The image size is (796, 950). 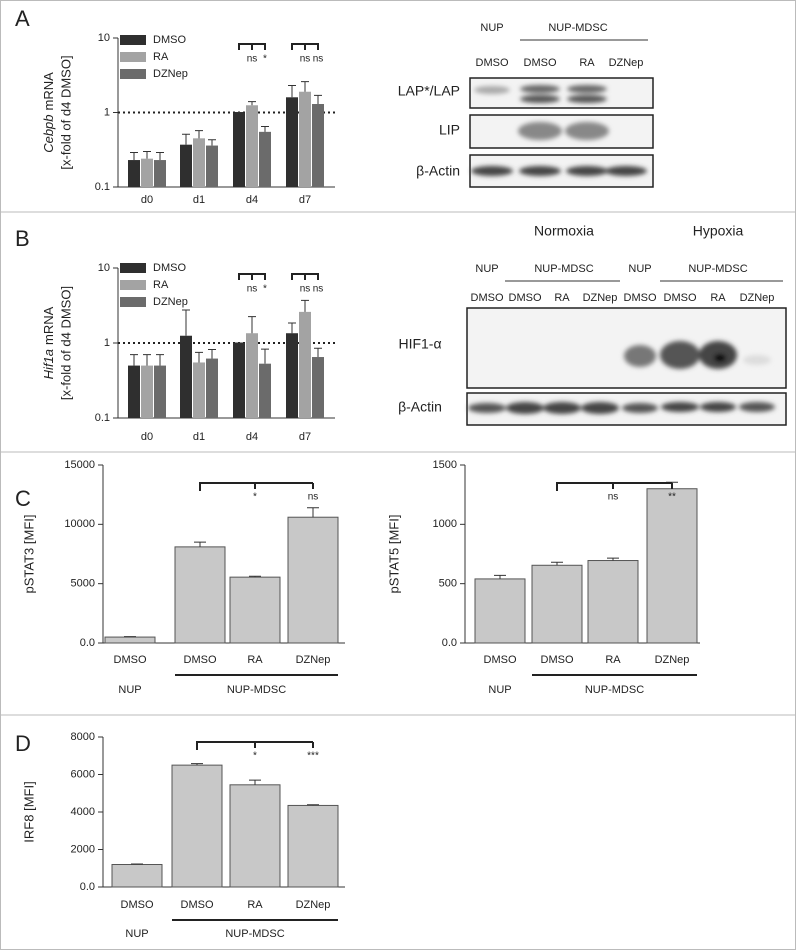 I want to click on x-tick-label: DMSO, so click(x=130, y=660).